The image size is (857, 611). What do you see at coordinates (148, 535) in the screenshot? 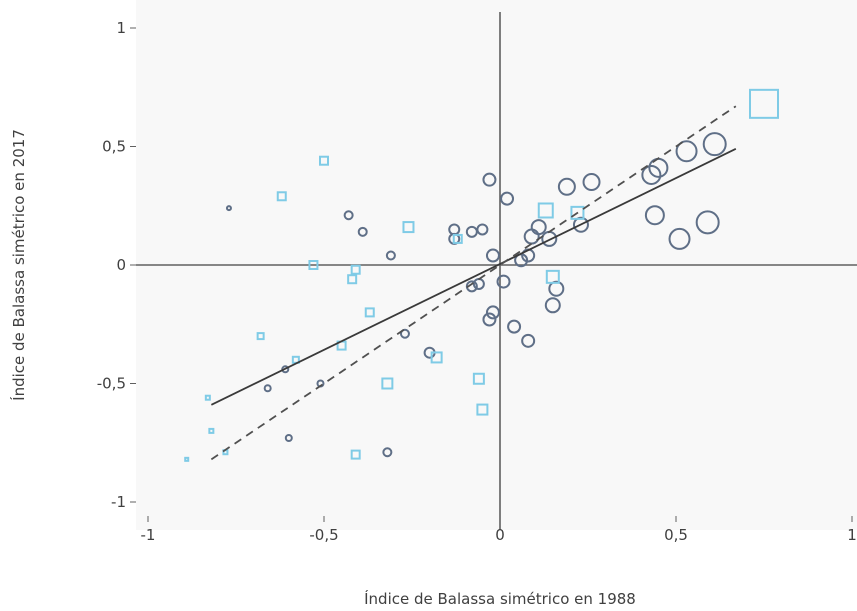
I see `x-tick-label: -1` at bounding box center [148, 535].